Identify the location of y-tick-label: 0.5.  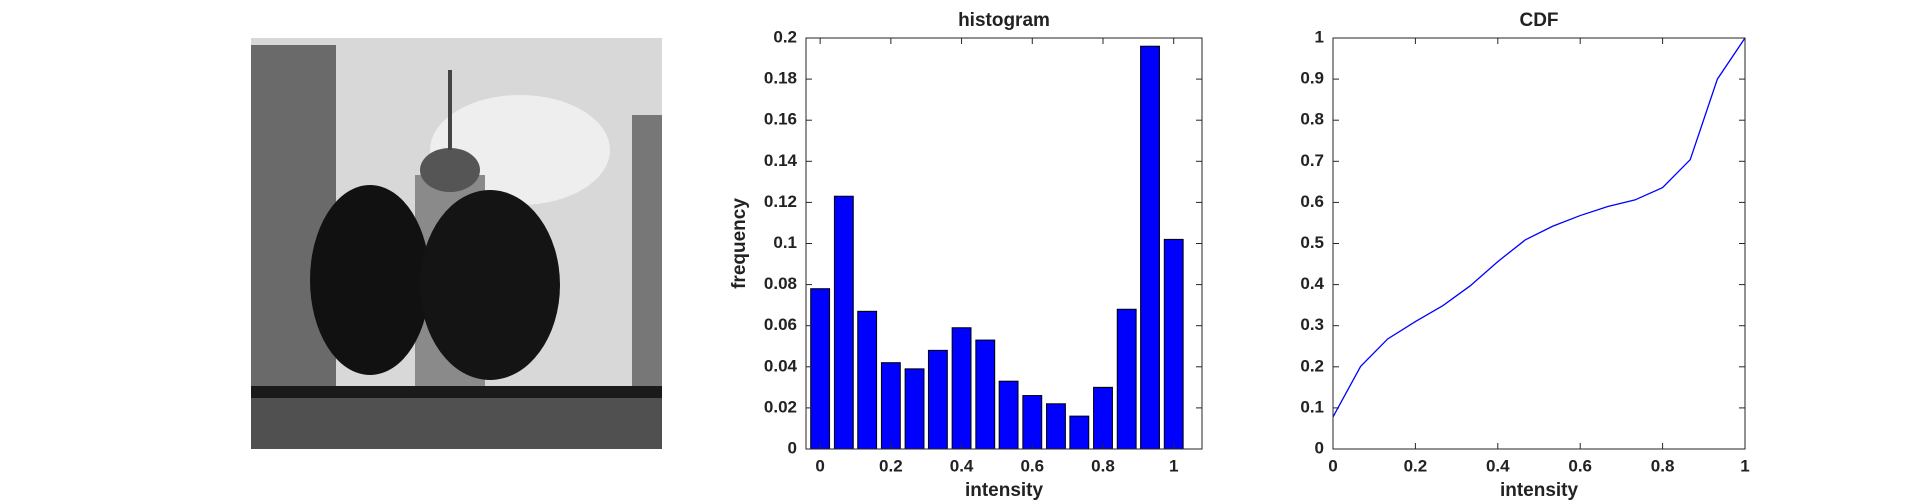
(1312, 242).